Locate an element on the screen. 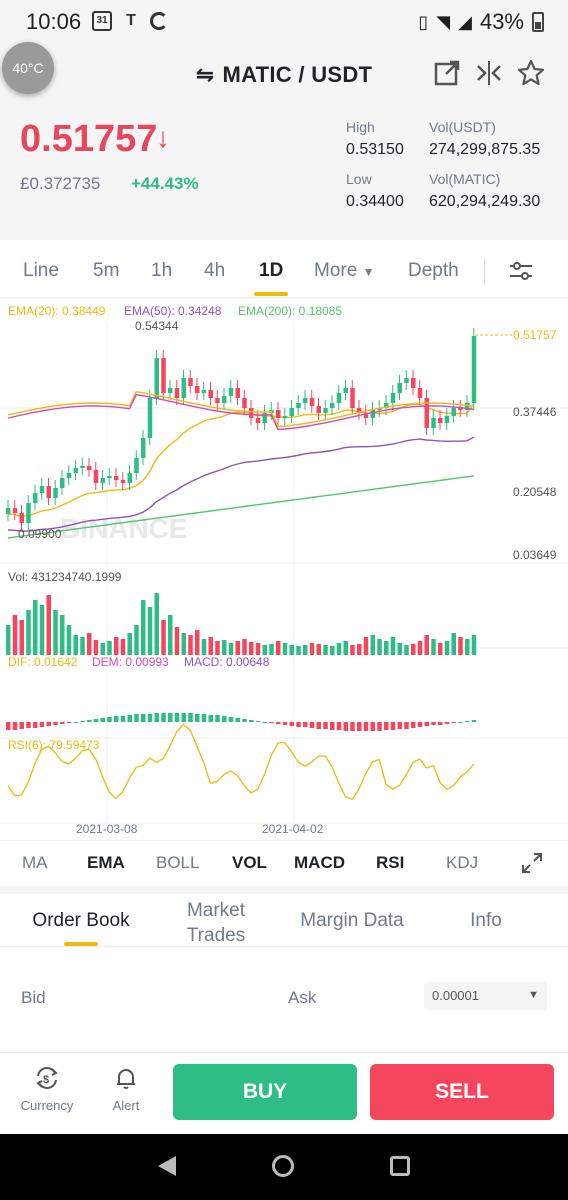 This screenshot has width=568, height=1200. temperature-bubble: 40°C is located at coordinates (28, 68).